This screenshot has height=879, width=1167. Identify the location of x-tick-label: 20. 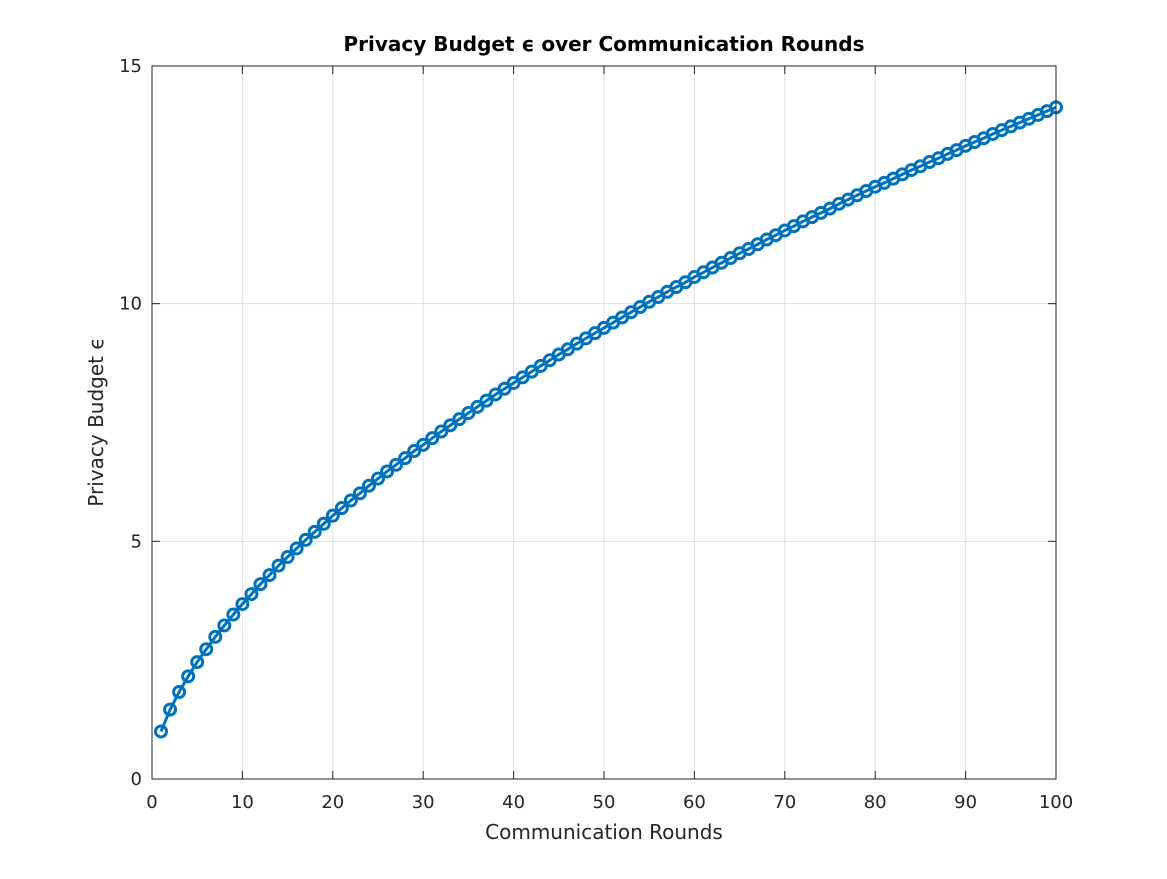
(332, 802).